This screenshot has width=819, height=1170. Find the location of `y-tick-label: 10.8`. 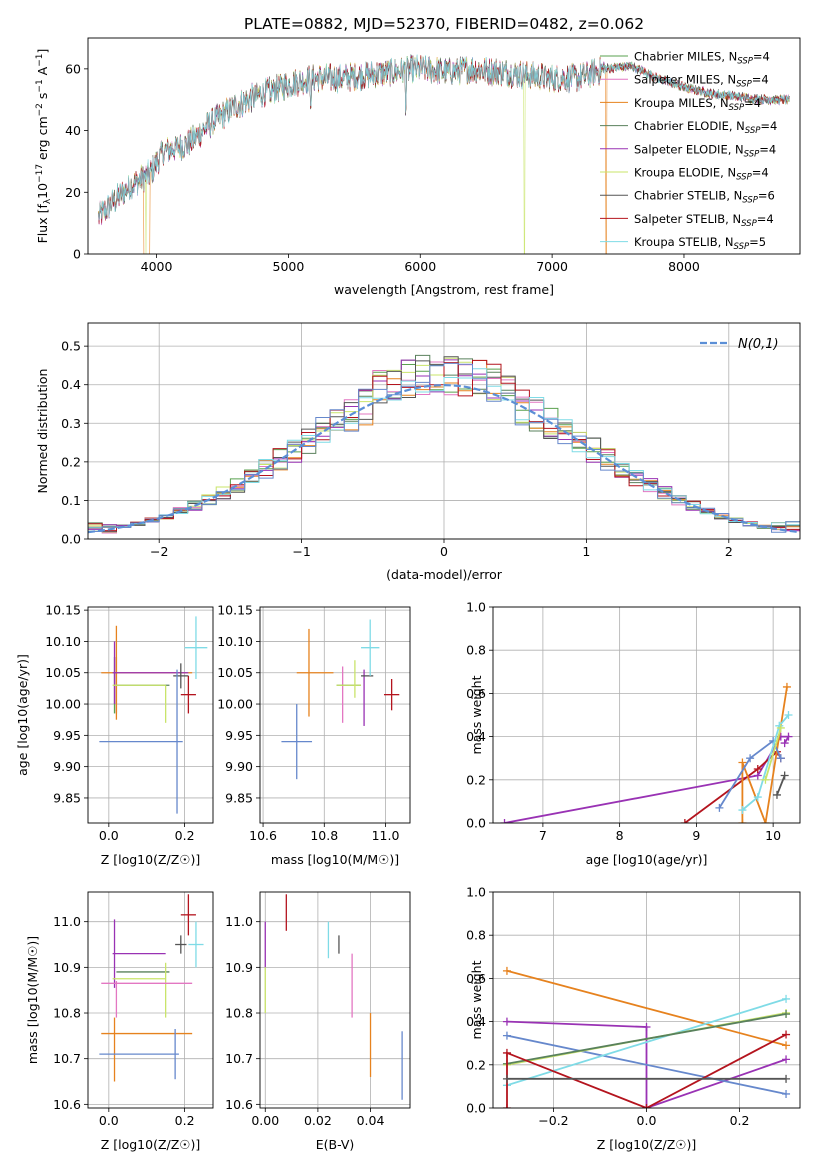

y-tick-label: 10.8 is located at coordinates (67, 1013).